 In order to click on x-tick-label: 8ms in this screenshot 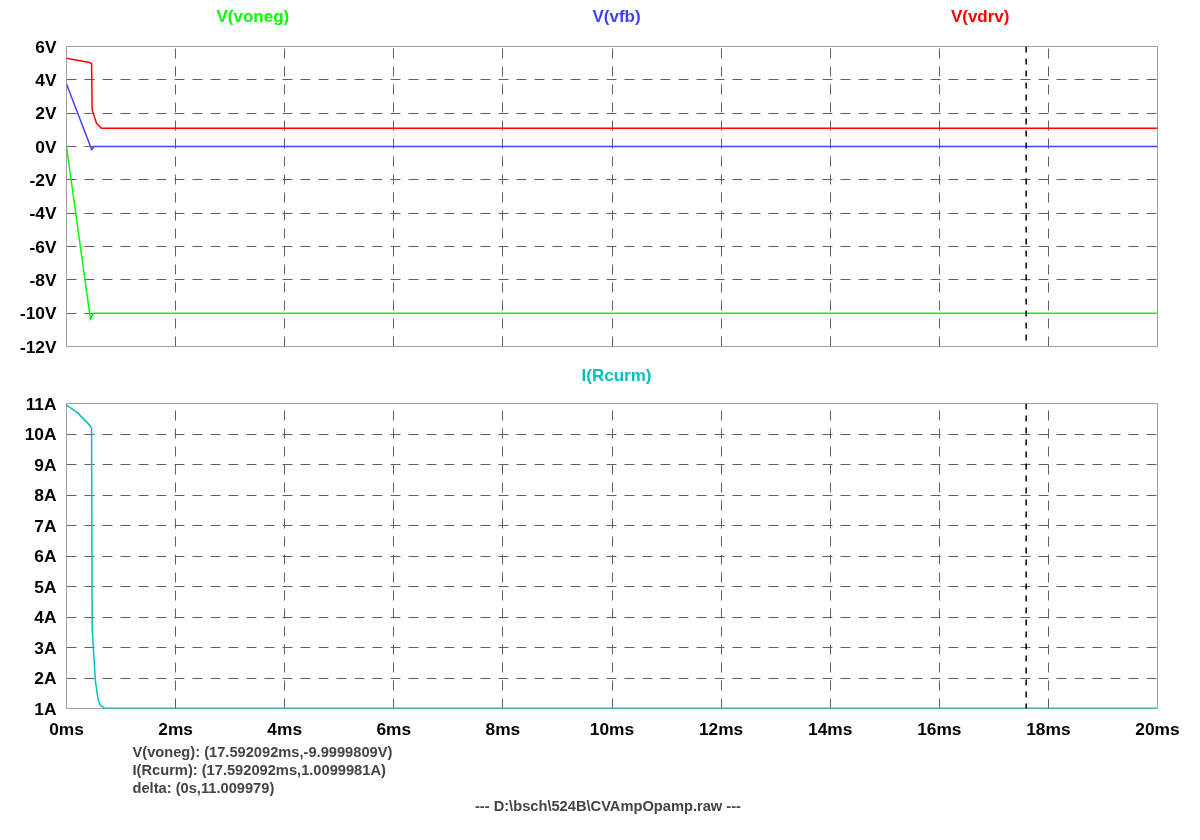, I will do `click(503, 728)`.